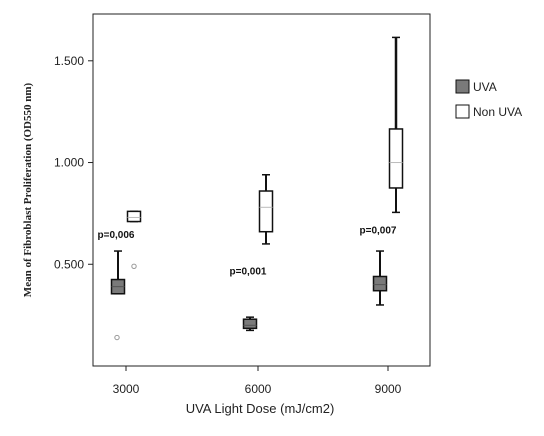 The width and height of the screenshot is (544, 436). Describe the element at coordinates (258, 389) in the screenshot. I see `x-tick-label-1: 6000` at that location.